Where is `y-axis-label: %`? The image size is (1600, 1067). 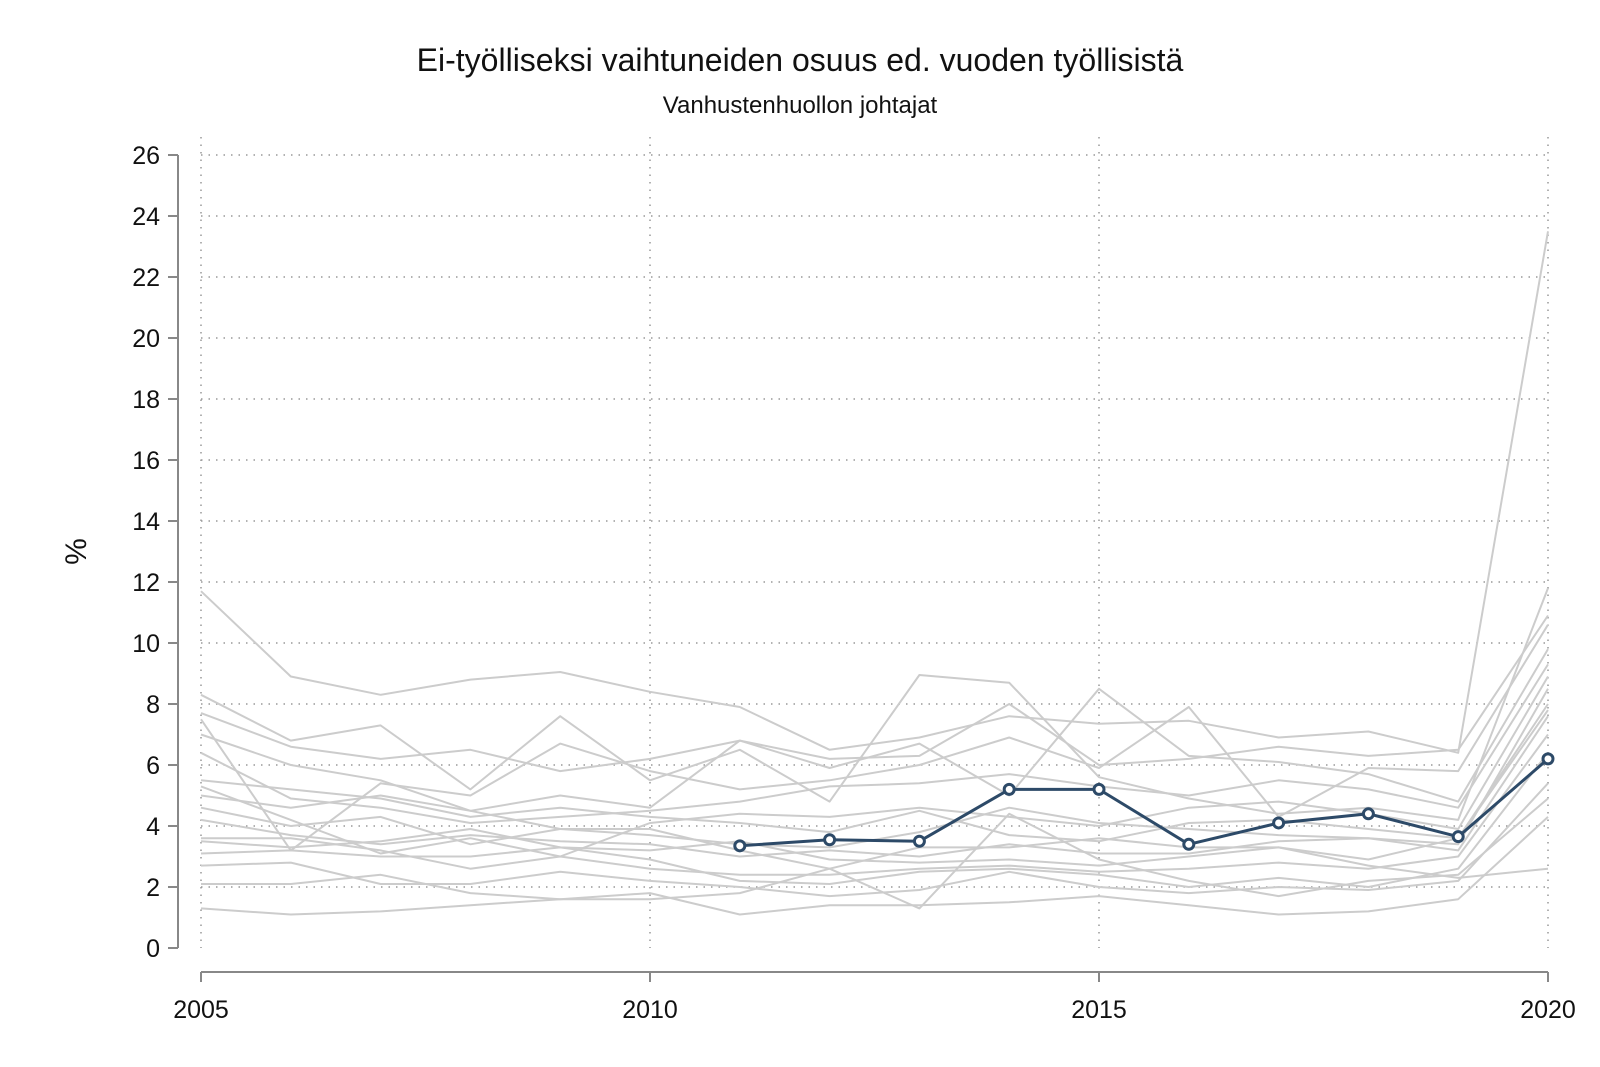
y-axis-label: % is located at coordinates (76, 551).